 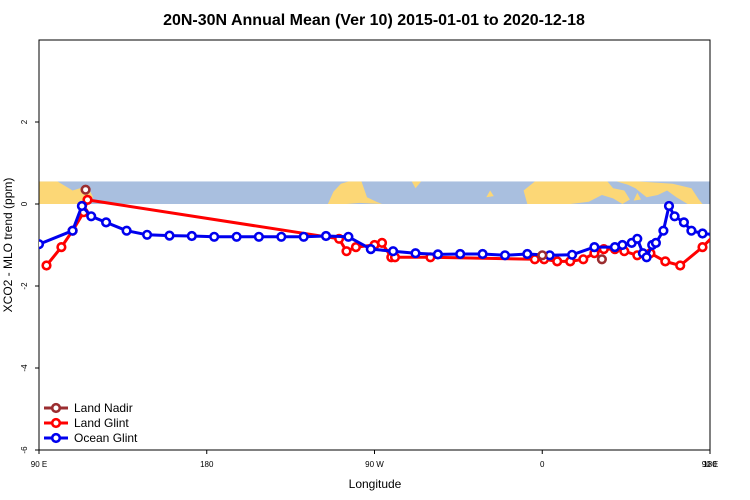 I want to click on x-axis-label: Longitude, so click(x=375, y=484).